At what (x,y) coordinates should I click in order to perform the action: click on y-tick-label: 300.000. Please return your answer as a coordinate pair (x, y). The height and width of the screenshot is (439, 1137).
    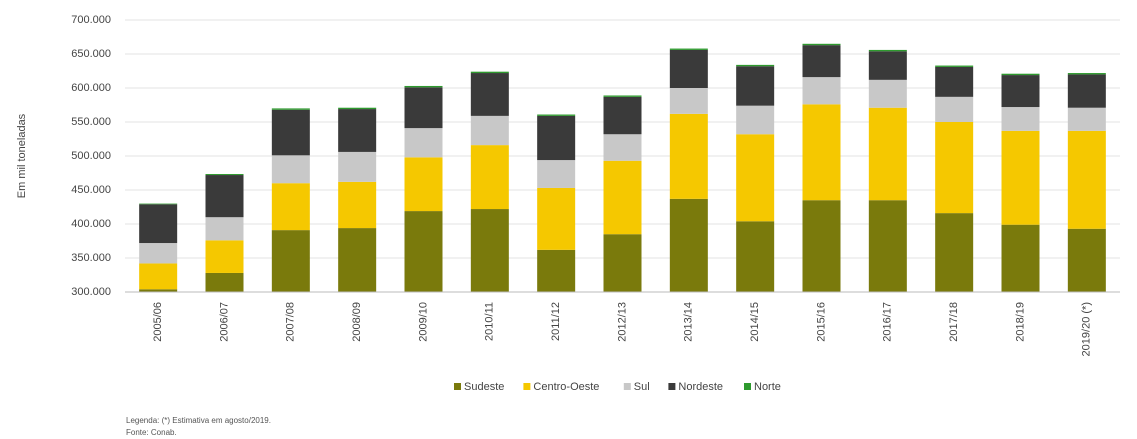
    Looking at the image, I should click on (91, 292).